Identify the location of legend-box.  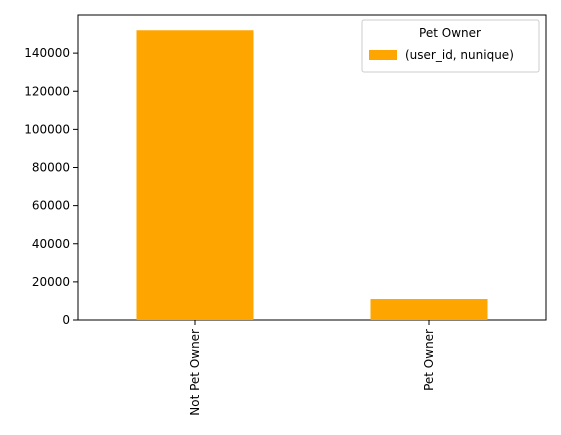
(450, 46).